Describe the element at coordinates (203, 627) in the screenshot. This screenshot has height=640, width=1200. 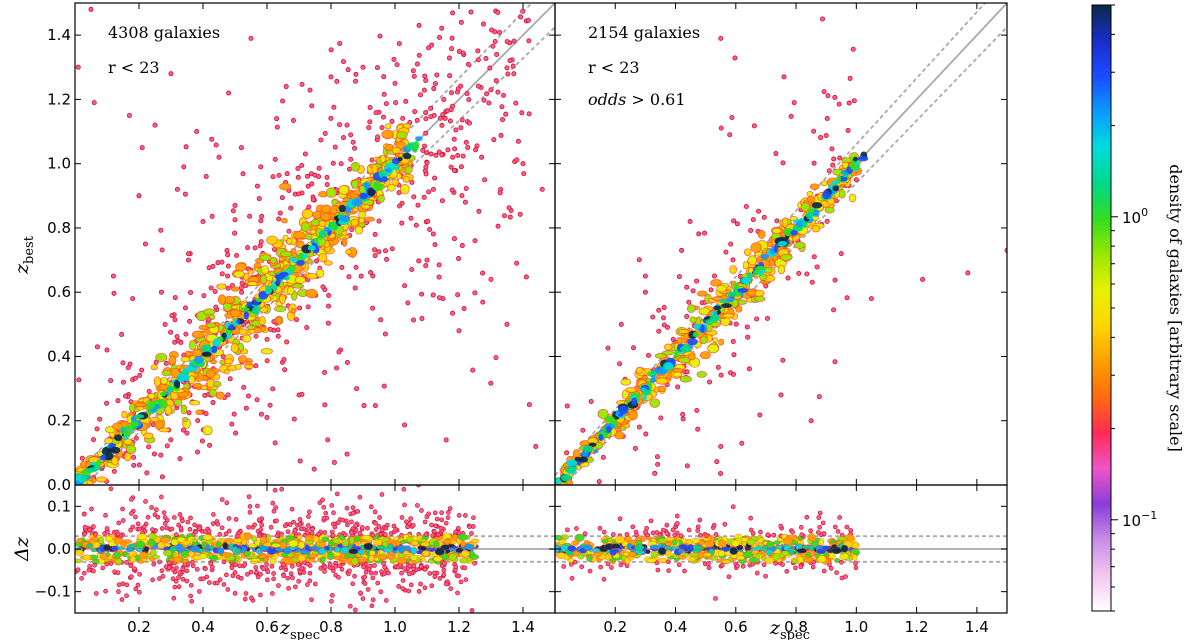
I see `tick-label: 0.4` at that location.